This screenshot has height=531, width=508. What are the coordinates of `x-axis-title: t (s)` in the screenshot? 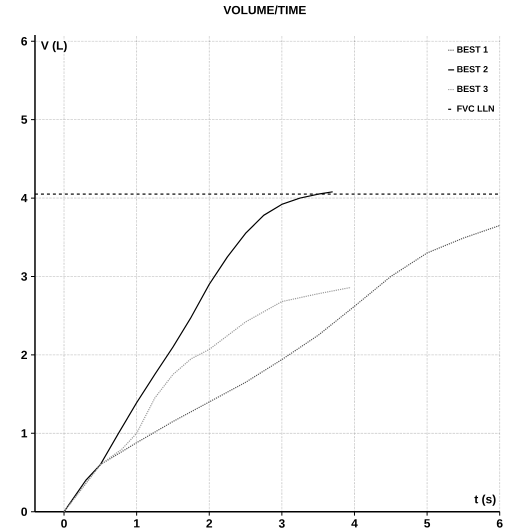 It's located at (485, 500).